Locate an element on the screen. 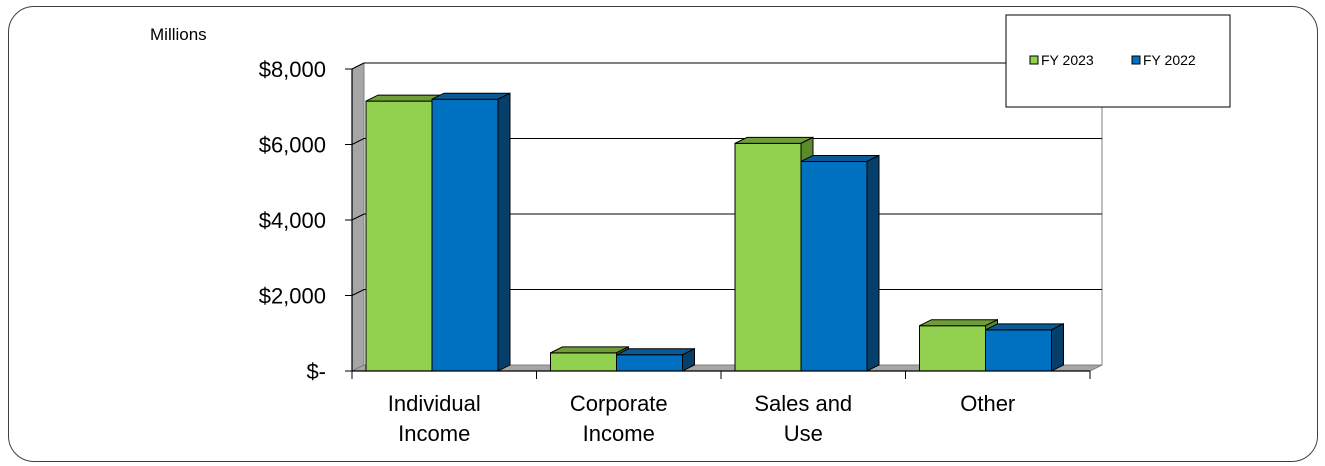 The width and height of the screenshot is (1325, 466). y-tick-label: $8,000 is located at coordinates (292, 69).